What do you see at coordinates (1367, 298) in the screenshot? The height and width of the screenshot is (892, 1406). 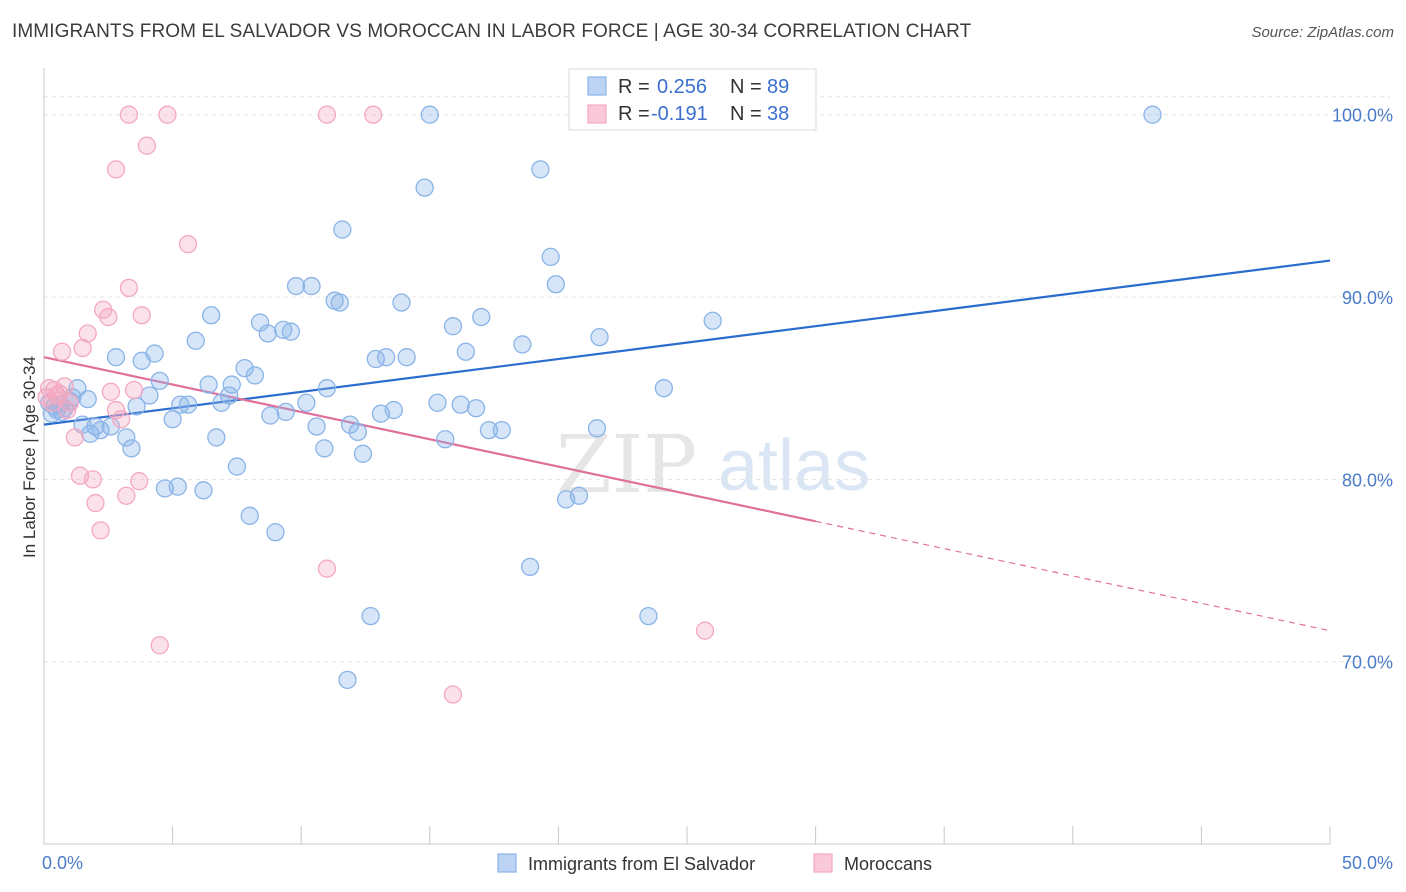 I see `y-tick-label: 90.0%` at bounding box center [1367, 298].